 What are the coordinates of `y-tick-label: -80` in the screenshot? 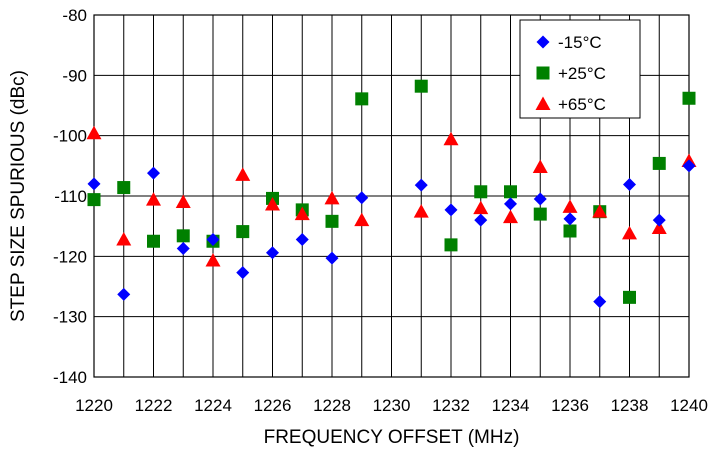 It's located at (74, 15).